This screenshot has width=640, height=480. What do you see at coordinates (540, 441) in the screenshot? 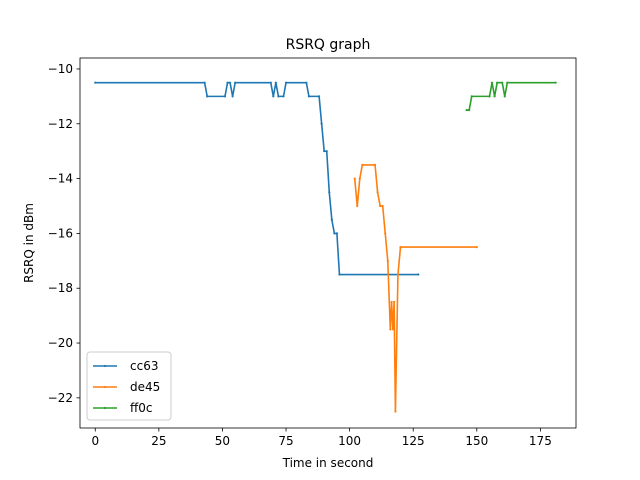
I see `x-tick-label: 175` at bounding box center [540, 441].